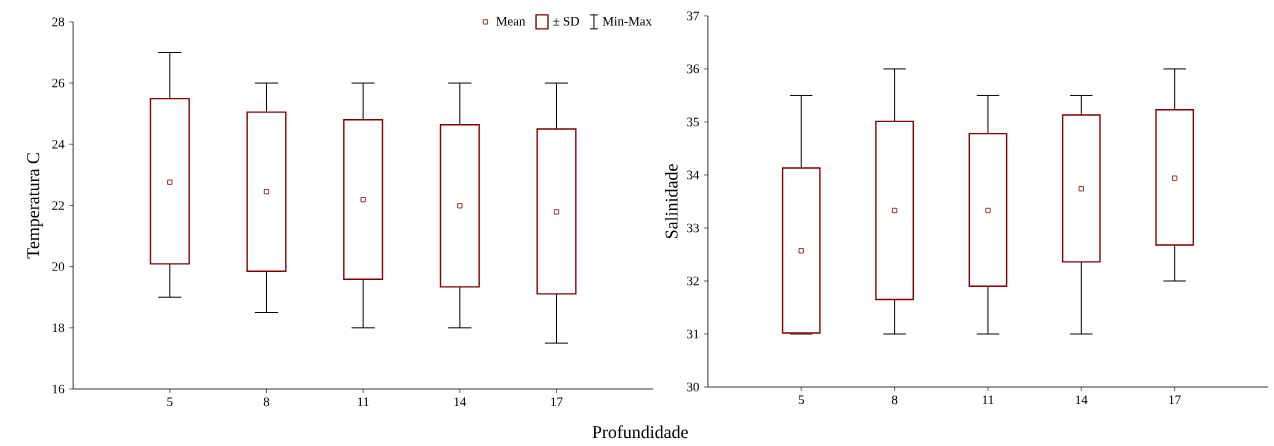 The height and width of the screenshot is (446, 1274). What do you see at coordinates (58, 389) in the screenshot?
I see `y-tick-label: 16` at bounding box center [58, 389].